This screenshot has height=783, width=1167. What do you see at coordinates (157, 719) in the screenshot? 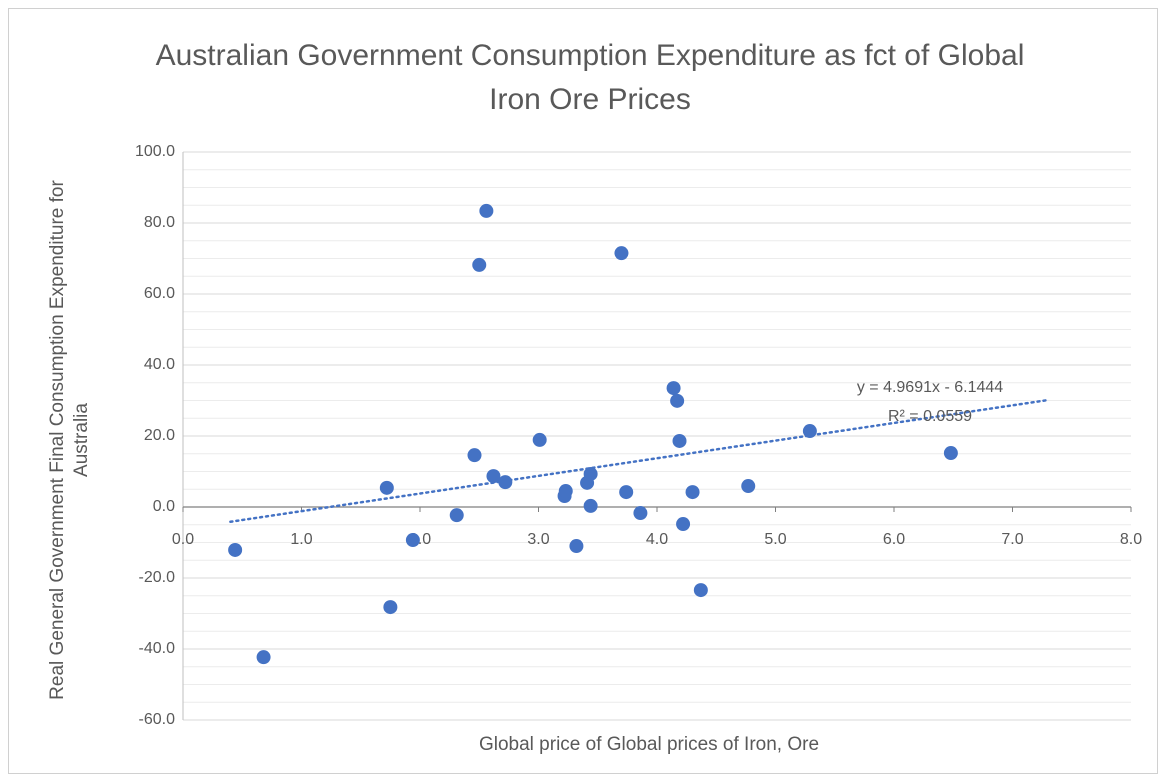
I see `y-tick-label: -60.0` at bounding box center [157, 719].